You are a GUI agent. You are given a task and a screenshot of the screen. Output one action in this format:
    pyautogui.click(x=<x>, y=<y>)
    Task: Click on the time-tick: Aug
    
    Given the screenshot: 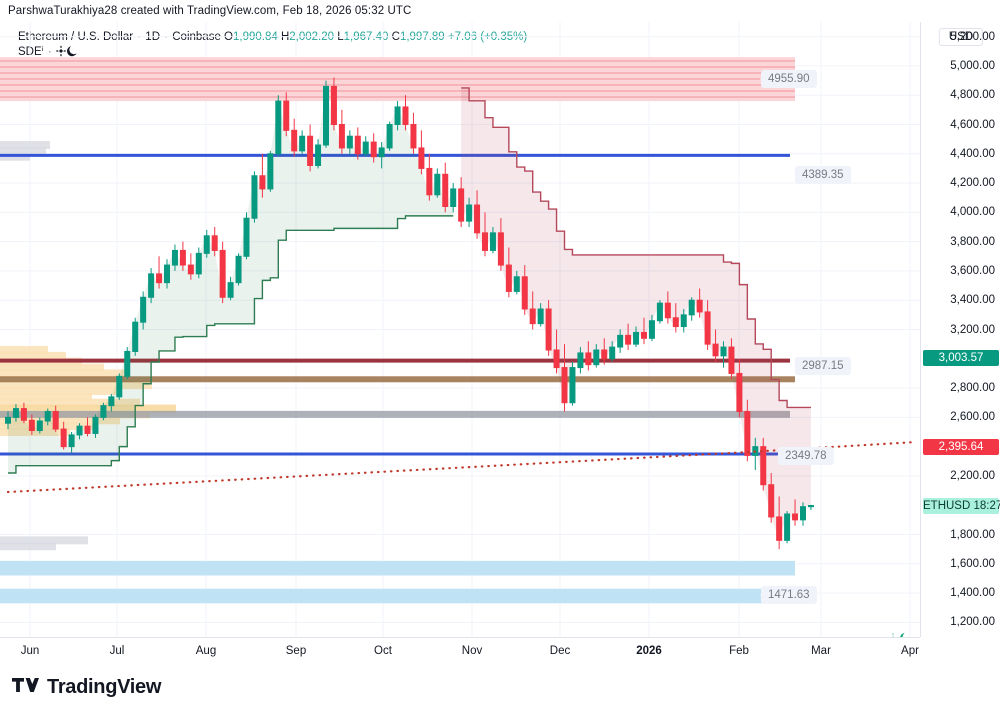 What is the action you would take?
    pyautogui.click(x=206, y=651)
    